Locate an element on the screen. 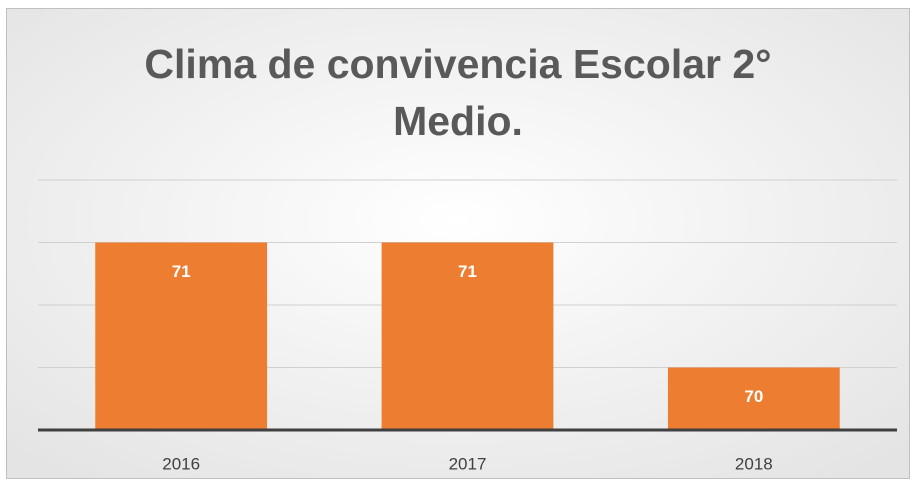  chart-title: Clima de convivencia Escolar 2° Medio. is located at coordinates (458, 92).